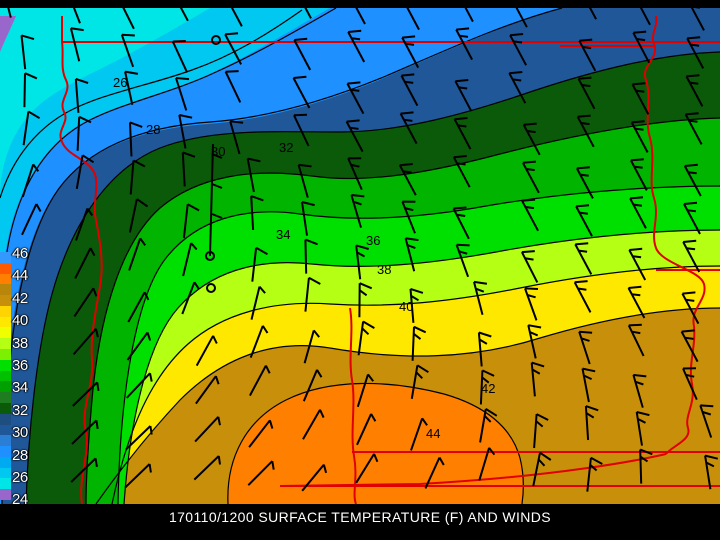 The width and height of the screenshot is (720, 540). I want to click on border-bottom-right-diag, so click(473, 470).